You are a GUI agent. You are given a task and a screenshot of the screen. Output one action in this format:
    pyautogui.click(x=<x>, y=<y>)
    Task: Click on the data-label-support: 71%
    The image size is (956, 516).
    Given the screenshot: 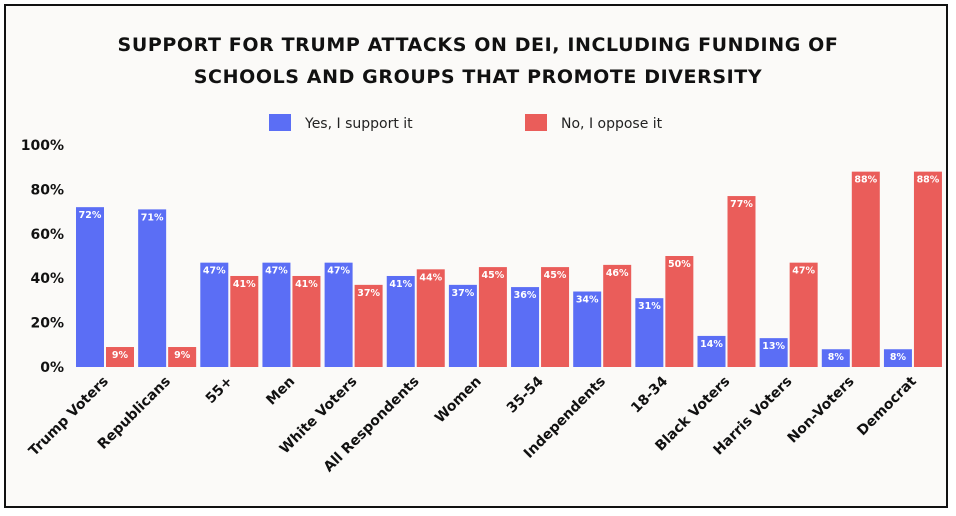 What is the action you would take?
    pyautogui.click(x=152, y=217)
    